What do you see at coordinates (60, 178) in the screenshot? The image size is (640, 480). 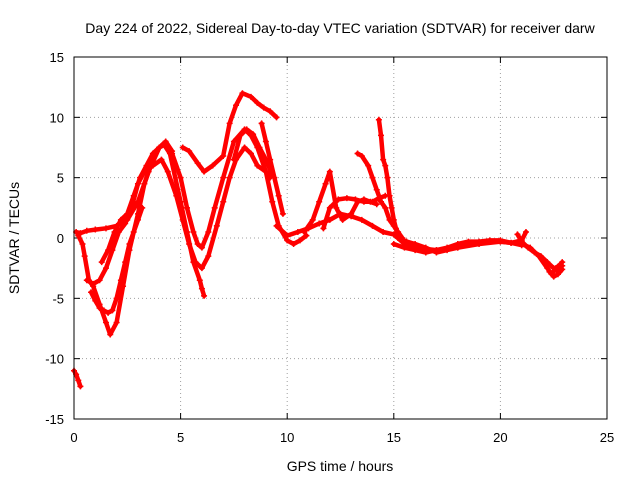 I see `y-tick-label: 5` at bounding box center [60, 178].